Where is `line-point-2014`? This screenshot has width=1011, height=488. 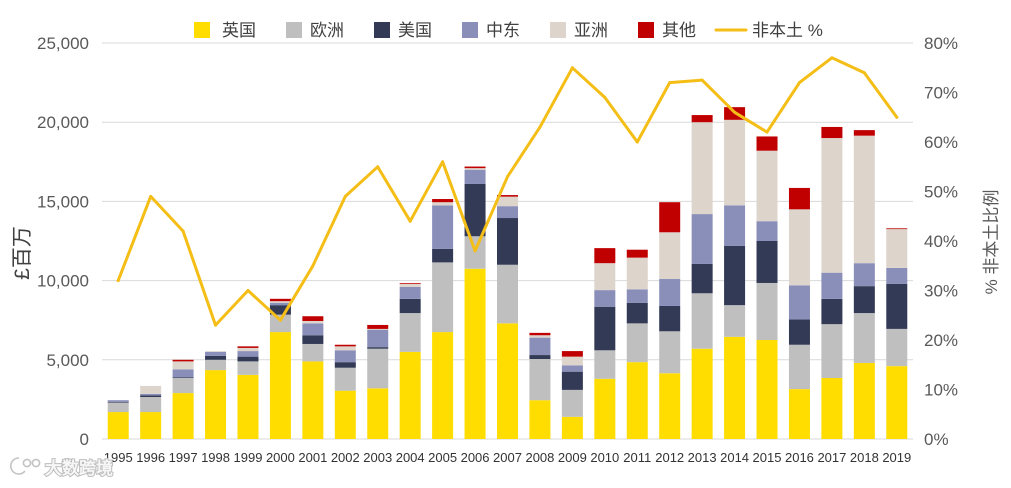 line-point-2014 is located at coordinates (735, 112).